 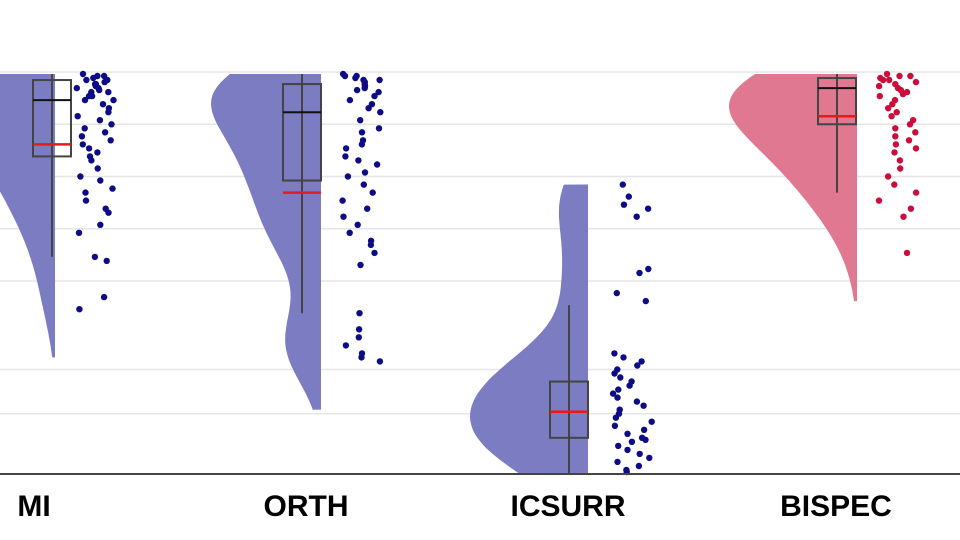 I want to click on category-label-mi: MI, so click(x=33, y=506).